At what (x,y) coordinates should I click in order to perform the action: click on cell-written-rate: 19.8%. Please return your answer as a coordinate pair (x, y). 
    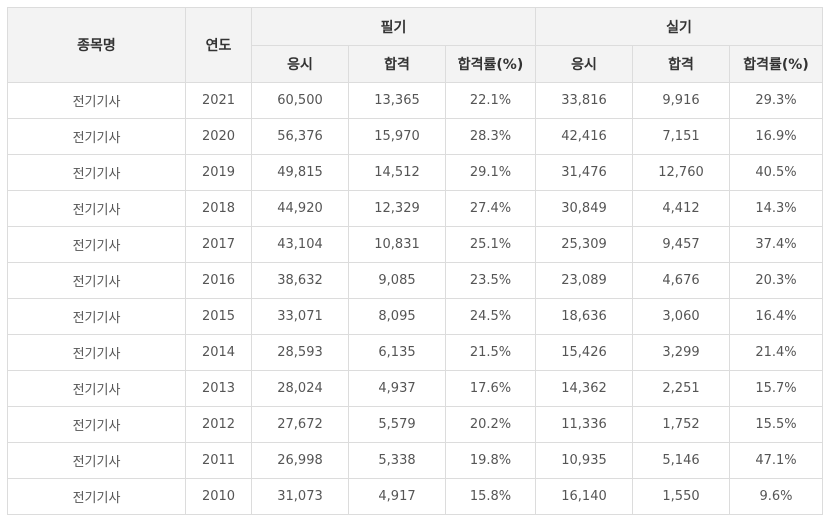
    Looking at the image, I should click on (490, 460).